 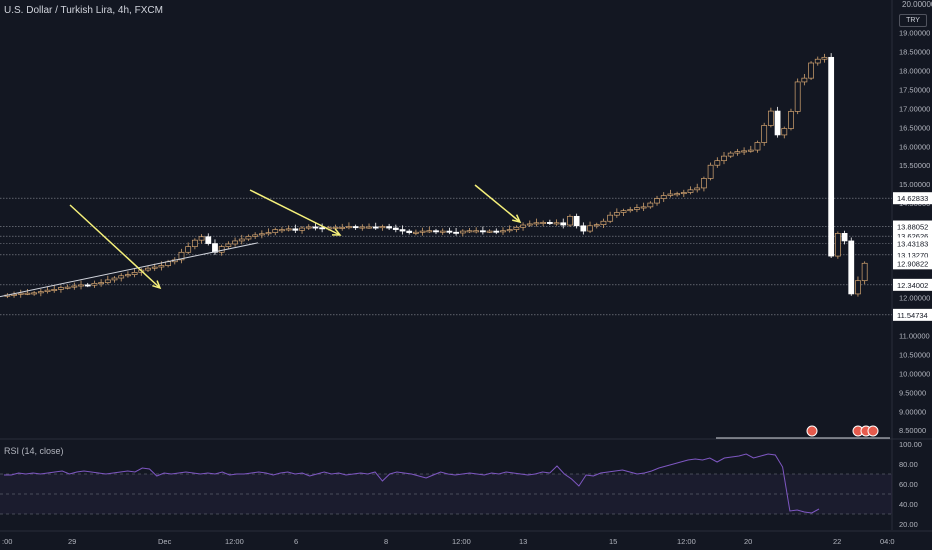 I want to click on time-axis-label: 8, so click(x=386, y=541).